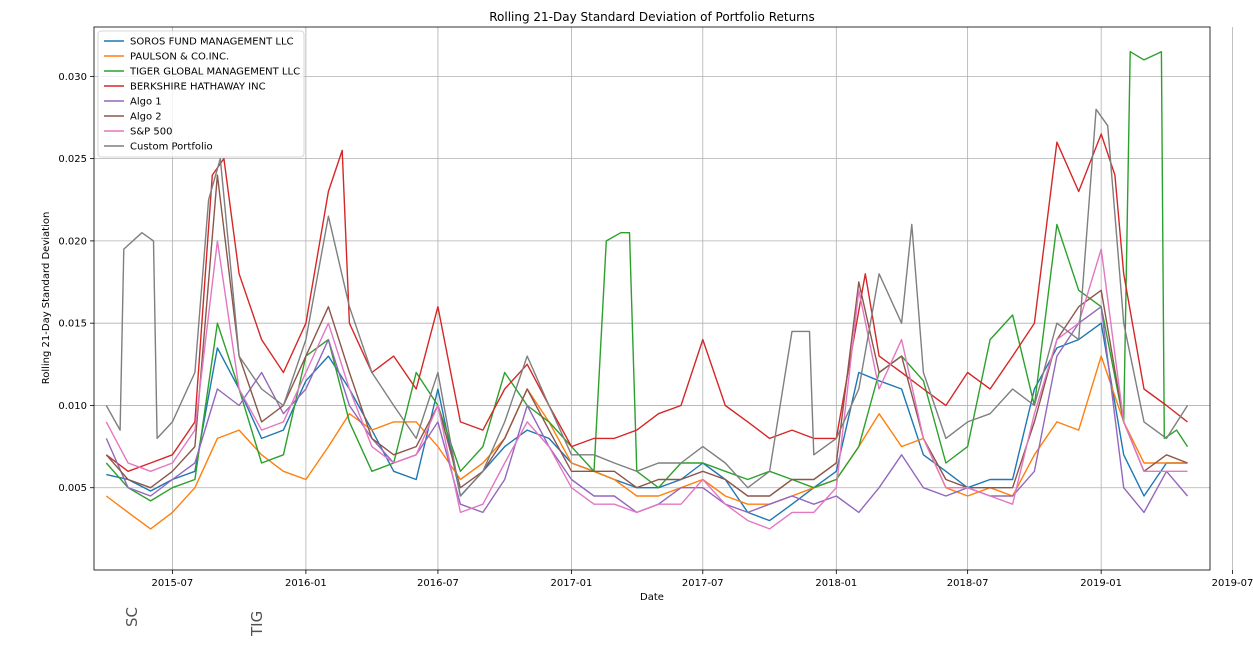 This screenshot has width=1253, height=656. Describe the element at coordinates (172, 583) in the screenshot. I see `x-tick-label: 2015-07` at that location.